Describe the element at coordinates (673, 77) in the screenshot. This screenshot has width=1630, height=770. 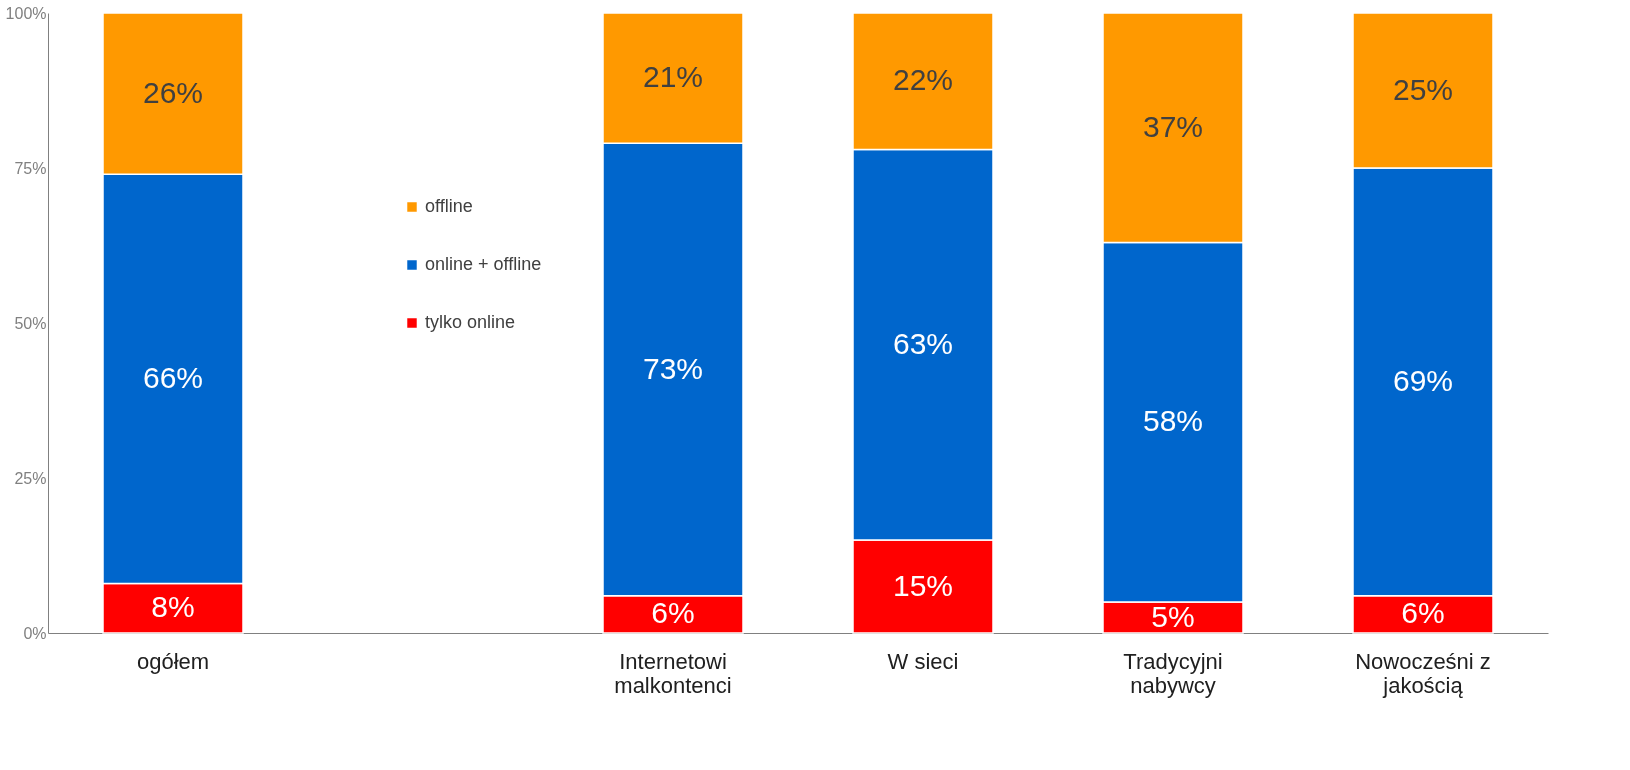
I see `data-label: 21%` at that location.